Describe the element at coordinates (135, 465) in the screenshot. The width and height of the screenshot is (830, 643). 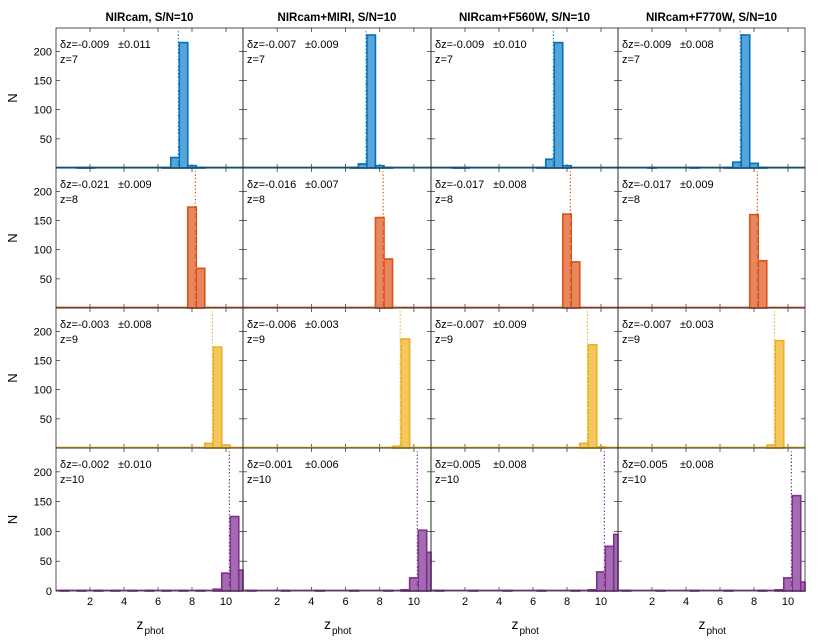
I see `delta-z-error-label: ±0.010` at that location.